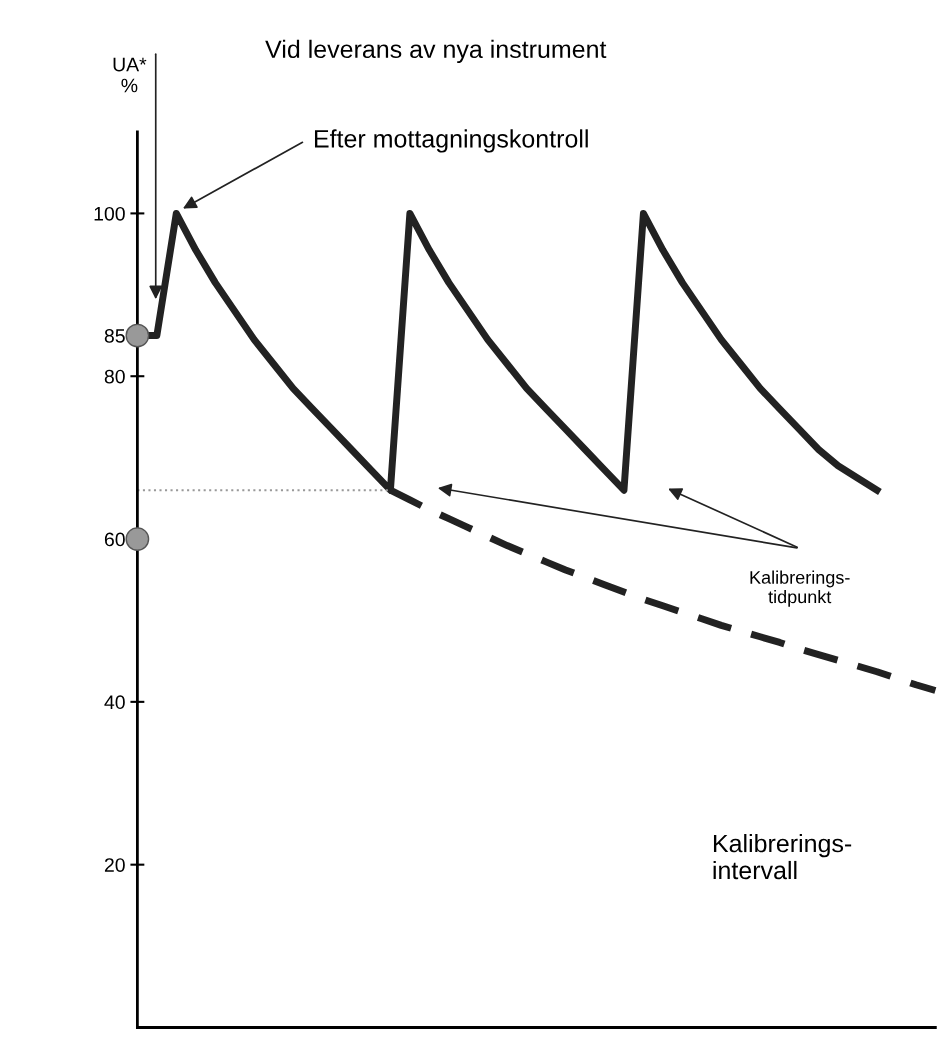  I want to click on x-axis-title: Kalibrerings- intervall, so click(782, 856).